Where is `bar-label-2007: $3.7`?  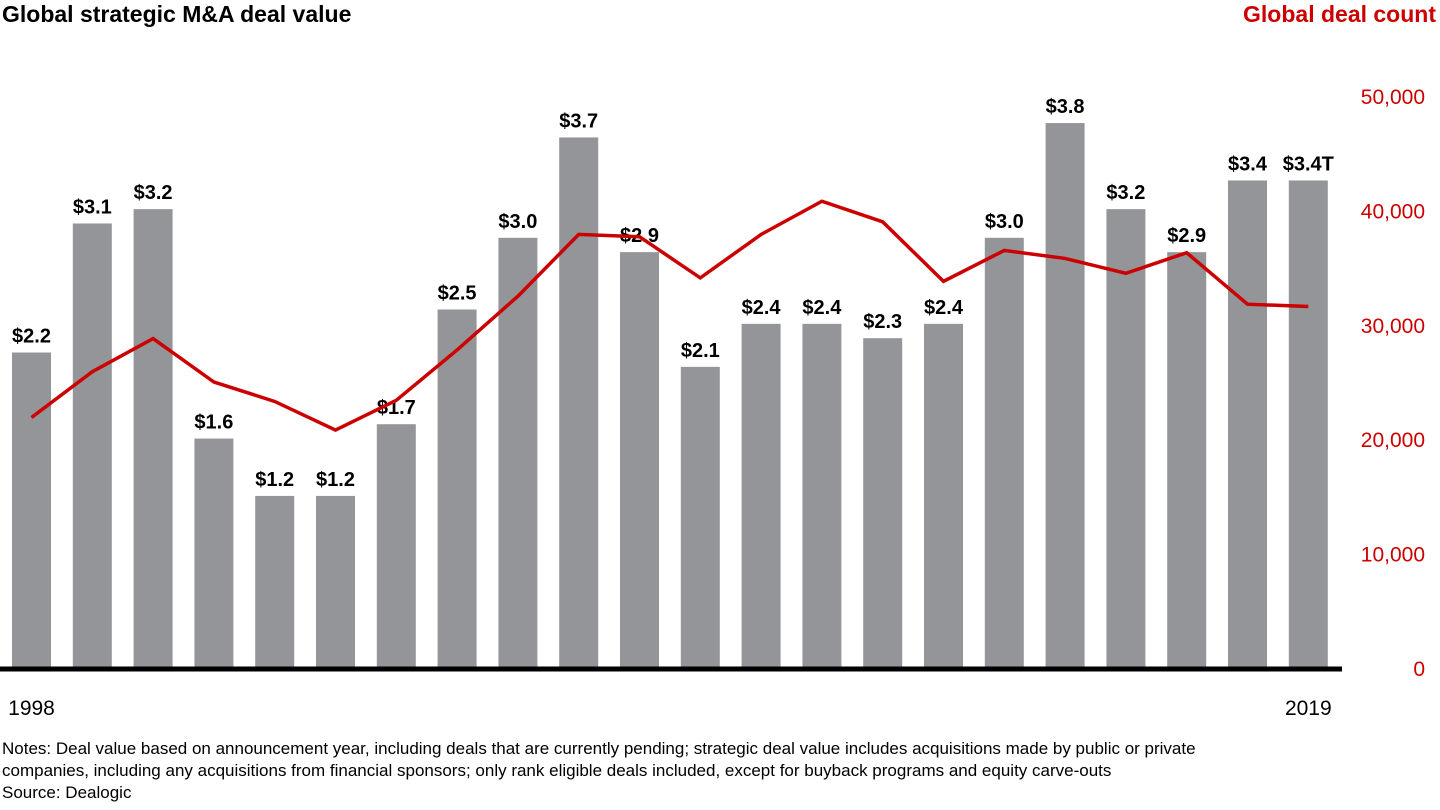
bar-label-2007: $3.7 is located at coordinates (578, 121).